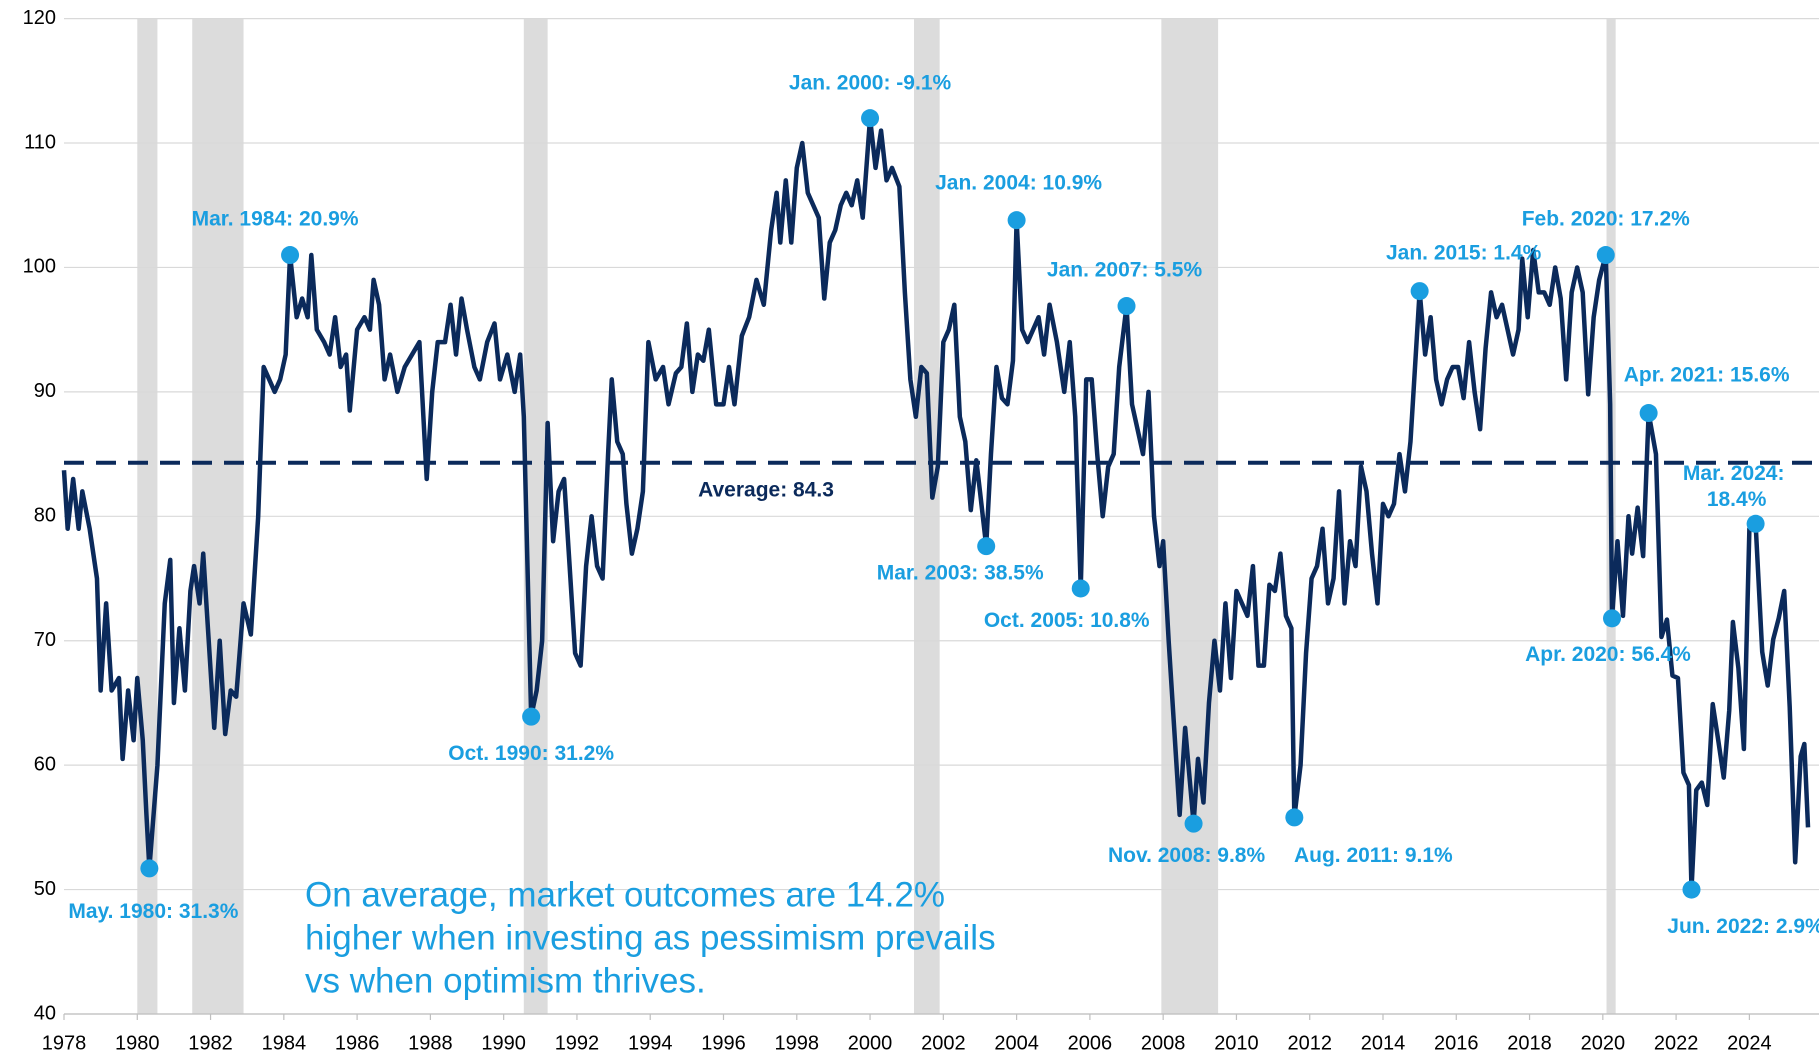 The image size is (1819, 1056). I want to click on y-tick-label: 100, so click(39, 267).